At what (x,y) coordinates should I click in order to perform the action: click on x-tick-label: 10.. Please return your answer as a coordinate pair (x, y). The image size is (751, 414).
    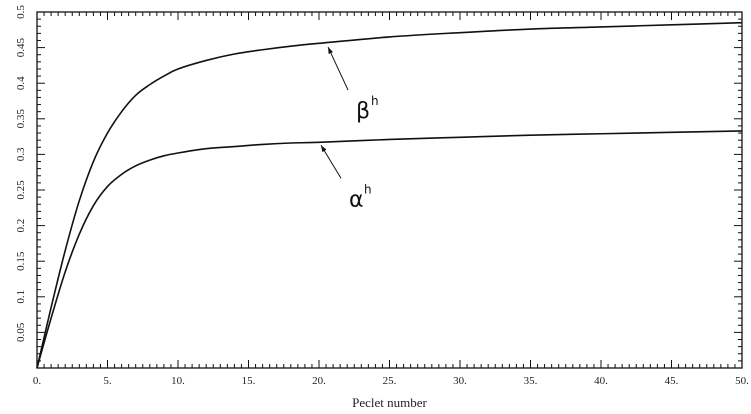
    Looking at the image, I should click on (178, 381).